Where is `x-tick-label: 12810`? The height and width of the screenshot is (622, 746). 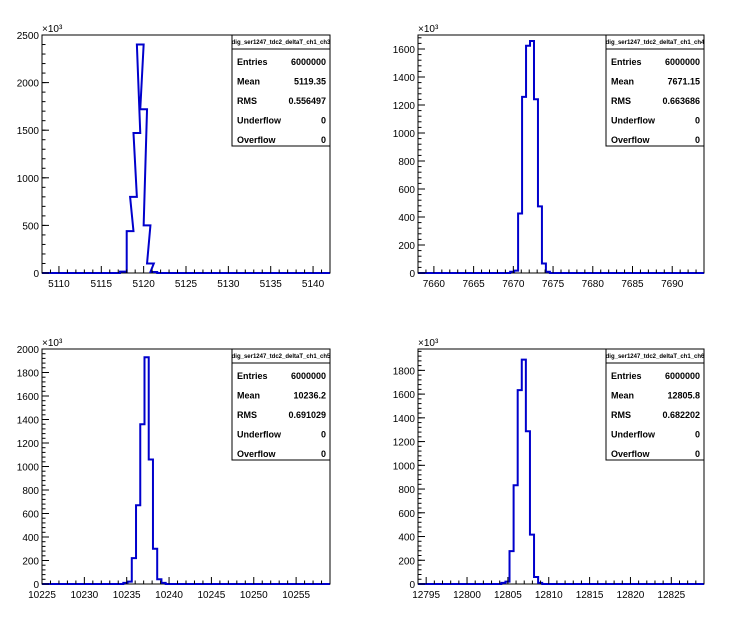
x-tick-label: 12810 is located at coordinates (549, 595).